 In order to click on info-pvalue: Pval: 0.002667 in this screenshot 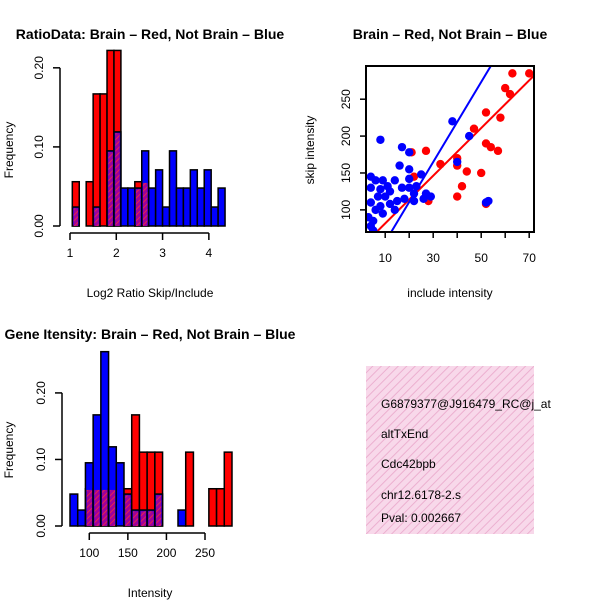, I will do `click(421, 518)`.